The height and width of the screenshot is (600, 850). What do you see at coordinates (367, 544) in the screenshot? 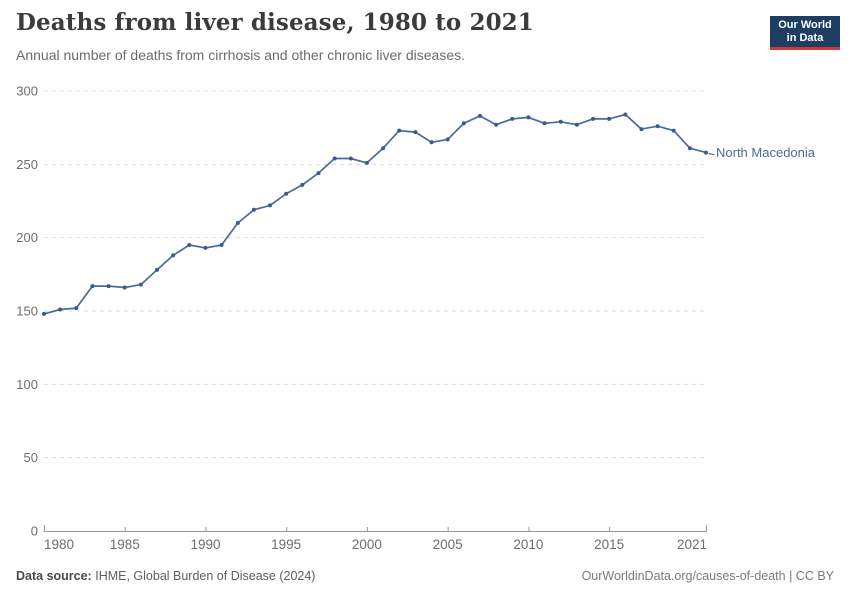
I see `svg-text: 2000` at bounding box center [367, 544].